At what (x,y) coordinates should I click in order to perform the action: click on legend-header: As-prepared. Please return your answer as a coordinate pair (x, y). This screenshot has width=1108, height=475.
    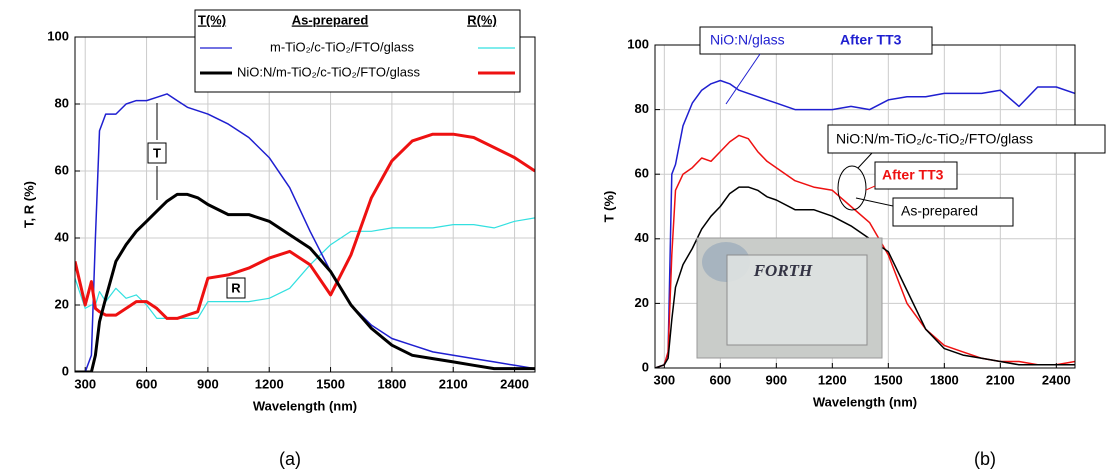
    Looking at the image, I should click on (330, 19).